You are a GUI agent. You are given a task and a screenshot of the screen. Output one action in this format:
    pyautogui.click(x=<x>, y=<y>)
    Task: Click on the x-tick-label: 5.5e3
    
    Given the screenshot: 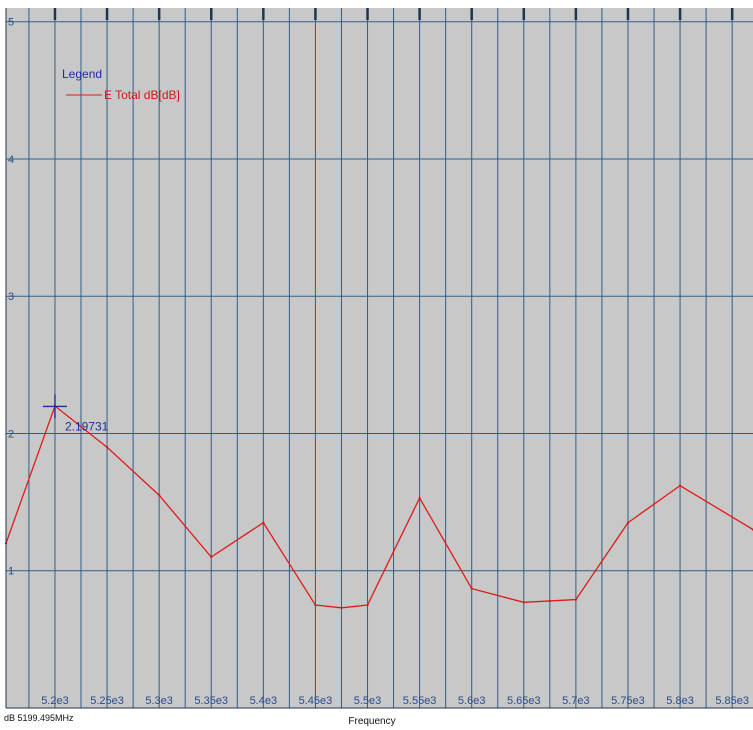 What is the action you would take?
    pyautogui.click(x=368, y=701)
    